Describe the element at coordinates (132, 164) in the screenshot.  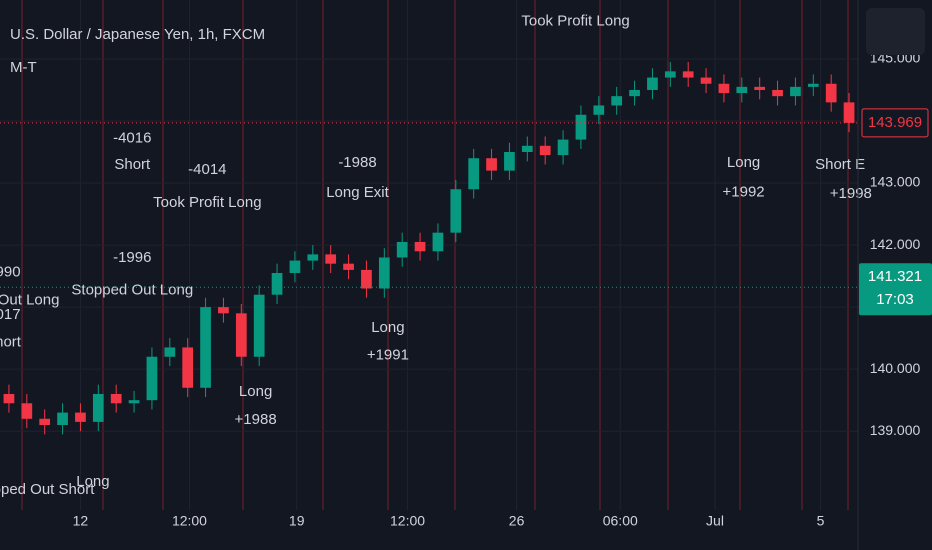
I see `annotation: Short` at that location.